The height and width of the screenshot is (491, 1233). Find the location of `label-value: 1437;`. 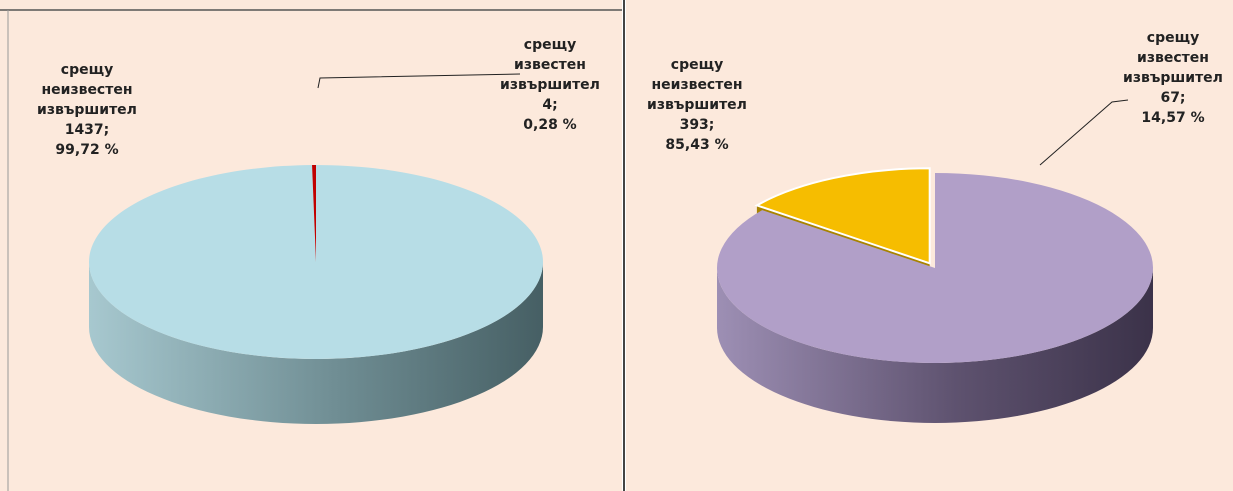

label-value: 1437; is located at coordinates (87, 130).